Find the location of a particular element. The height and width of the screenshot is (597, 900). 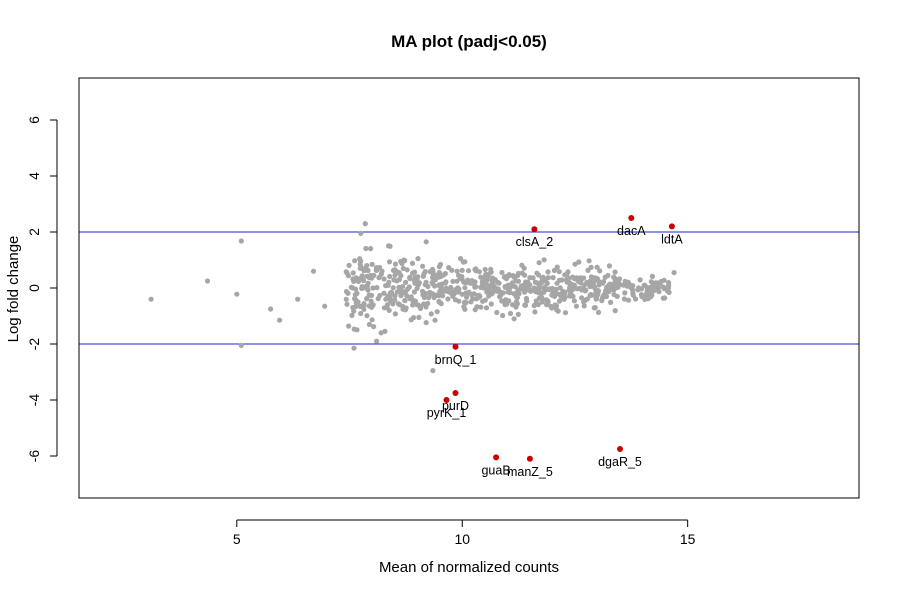

gene-label-guab: guaB is located at coordinates (495, 470).